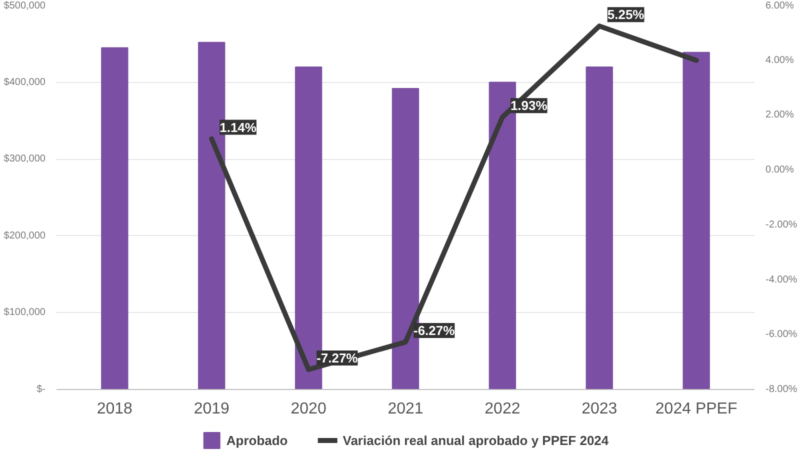  What do you see at coordinates (780, 60) in the screenshot?
I see `y2-tick-label: 4.00%` at bounding box center [780, 60].